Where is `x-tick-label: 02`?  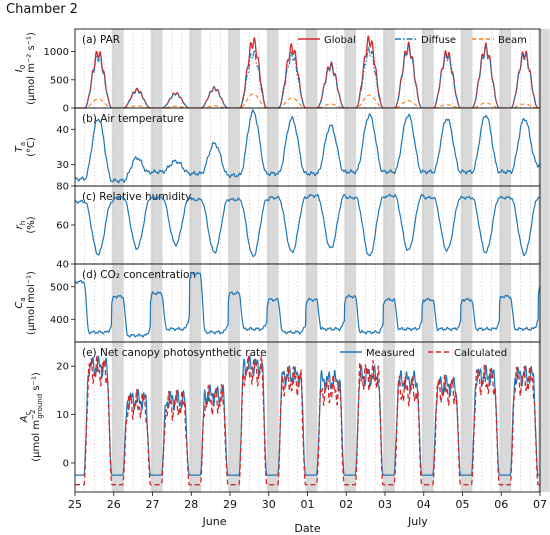 x-tick-label: 02 is located at coordinates (346, 504).